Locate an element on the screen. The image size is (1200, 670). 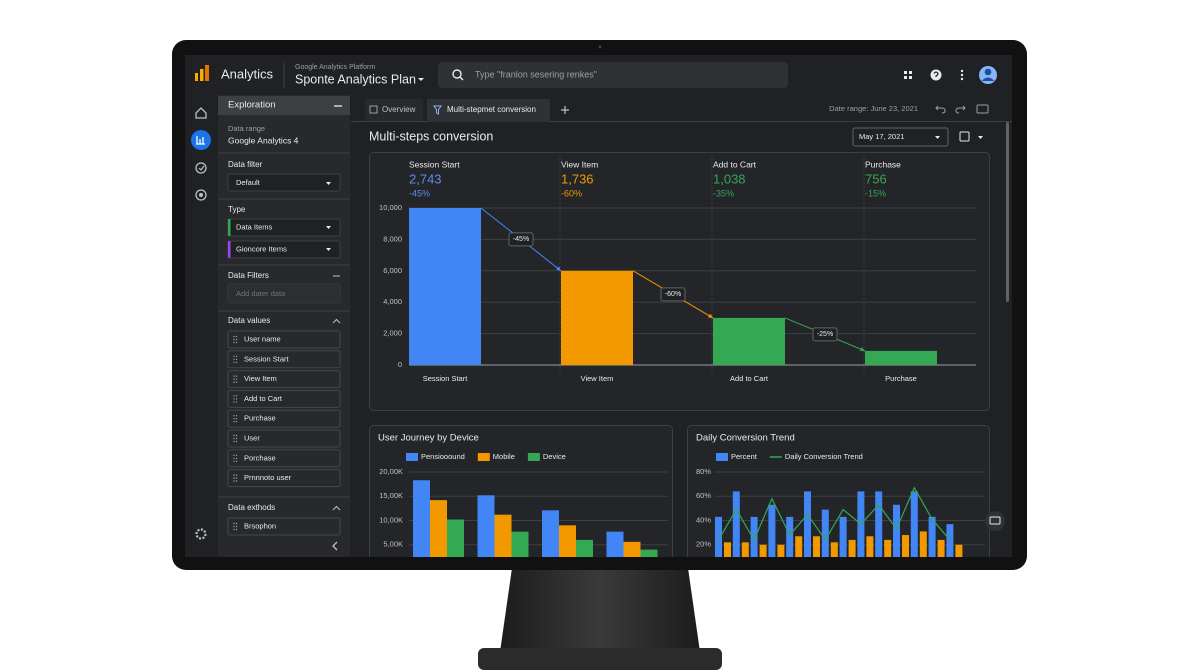
tab-active is located at coordinates (488, 110).